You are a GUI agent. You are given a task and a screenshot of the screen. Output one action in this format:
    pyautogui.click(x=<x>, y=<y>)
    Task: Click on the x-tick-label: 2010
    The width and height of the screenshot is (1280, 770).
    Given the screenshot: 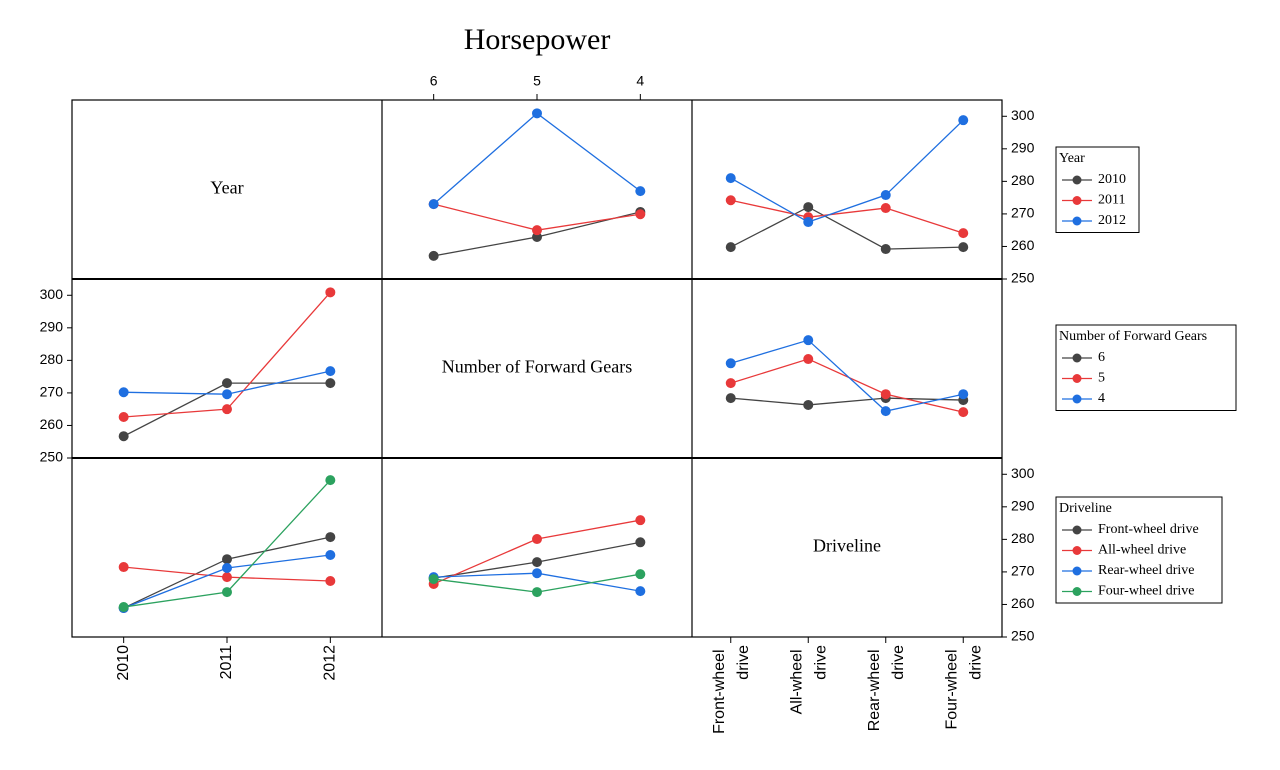 What is the action you would take?
    pyautogui.click(x=123, y=663)
    